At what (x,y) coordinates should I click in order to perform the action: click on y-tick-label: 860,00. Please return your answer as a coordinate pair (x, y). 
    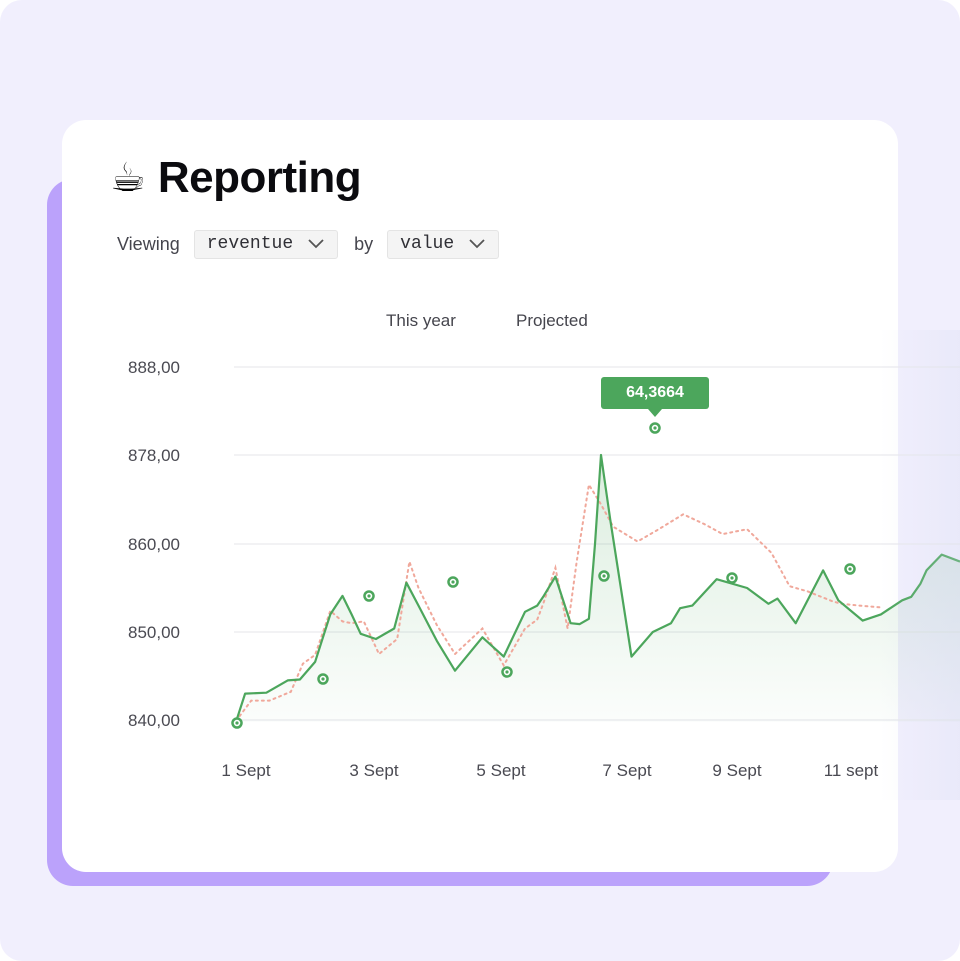
    Looking at the image, I should click on (154, 544).